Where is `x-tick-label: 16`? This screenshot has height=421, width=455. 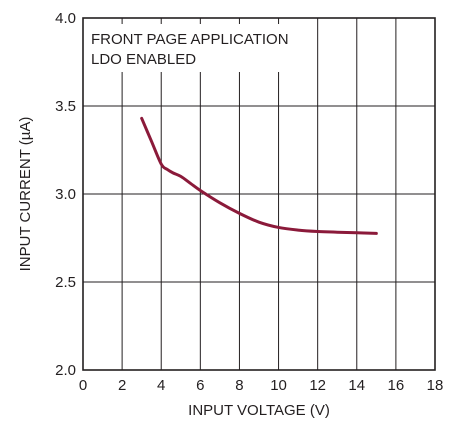 x-tick-label: 16 is located at coordinates (396, 385).